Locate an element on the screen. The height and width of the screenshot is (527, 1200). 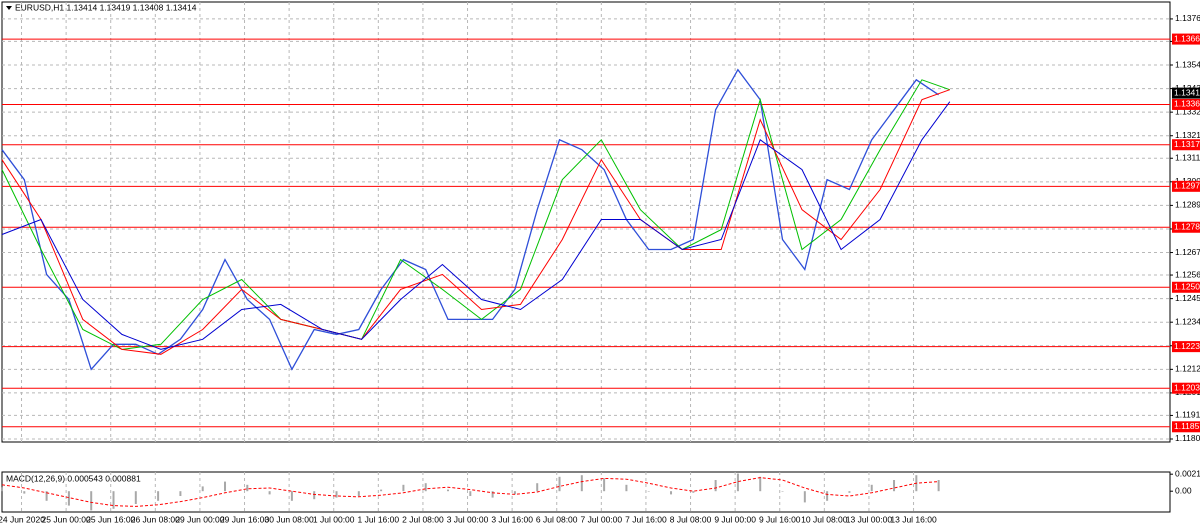
x-tick-label: 29 Jun 16:00 is located at coordinates (244, 519).